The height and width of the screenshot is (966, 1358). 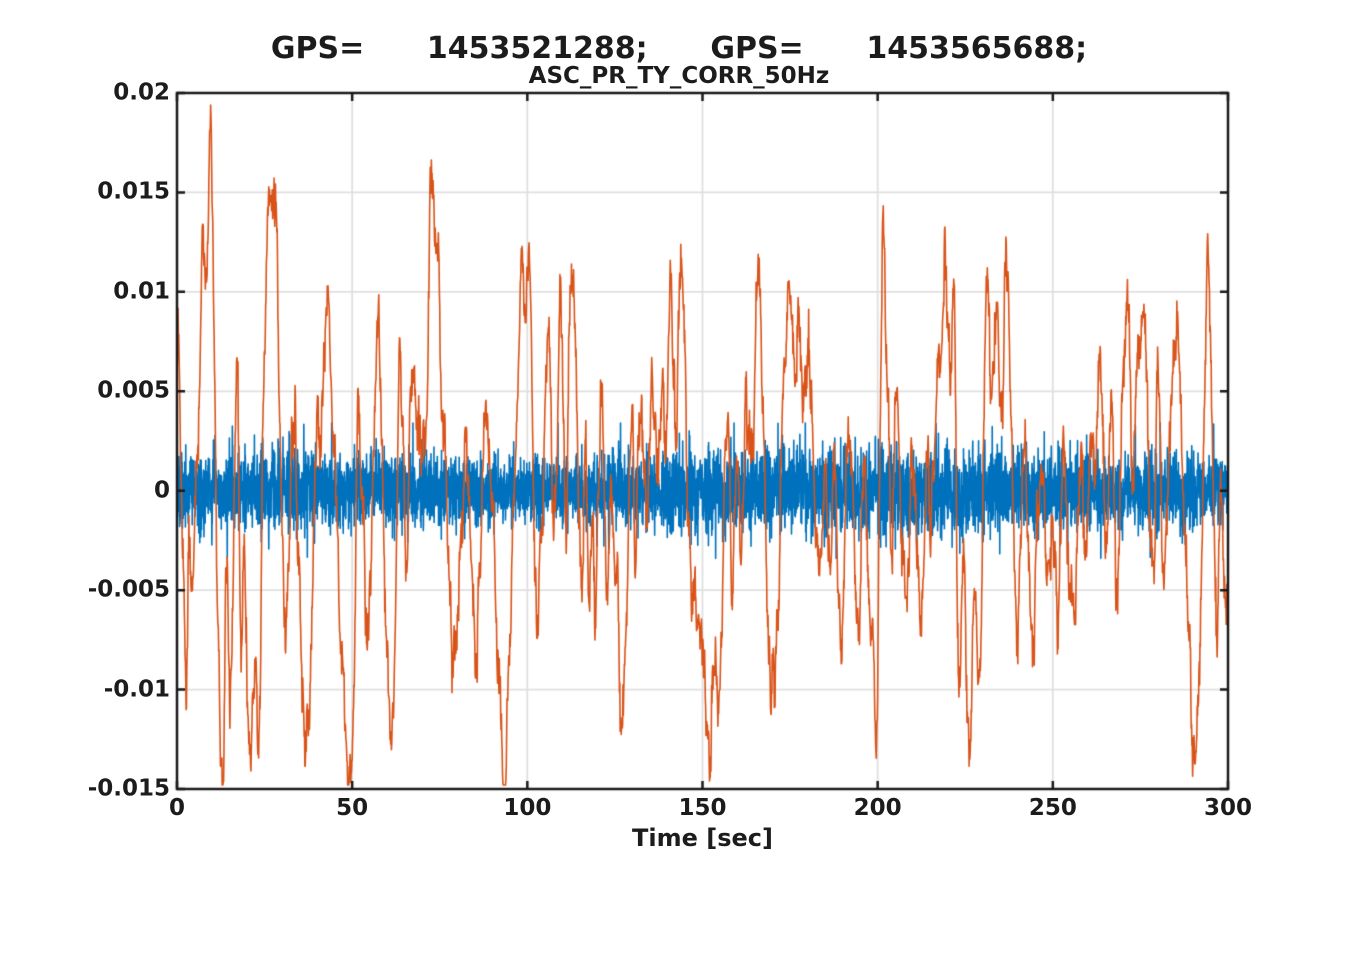 What do you see at coordinates (352, 808) in the screenshot?
I see `x-tick-label: 50` at bounding box center [352, 808].